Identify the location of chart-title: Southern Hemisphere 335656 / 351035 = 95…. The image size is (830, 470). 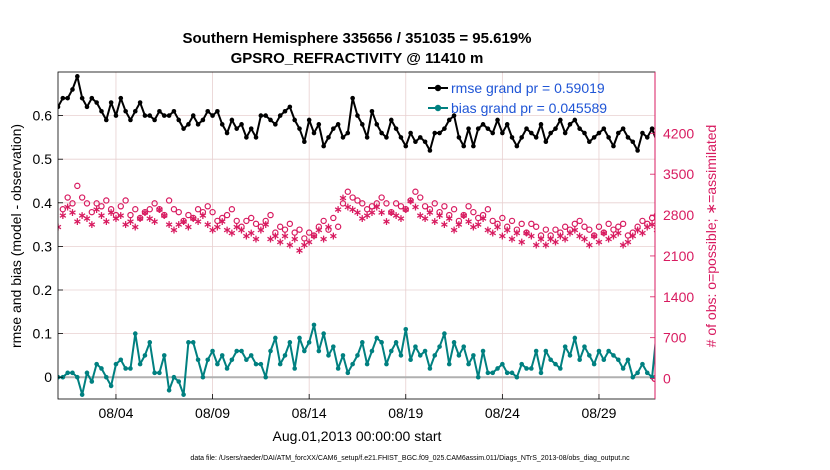
(357, 38).